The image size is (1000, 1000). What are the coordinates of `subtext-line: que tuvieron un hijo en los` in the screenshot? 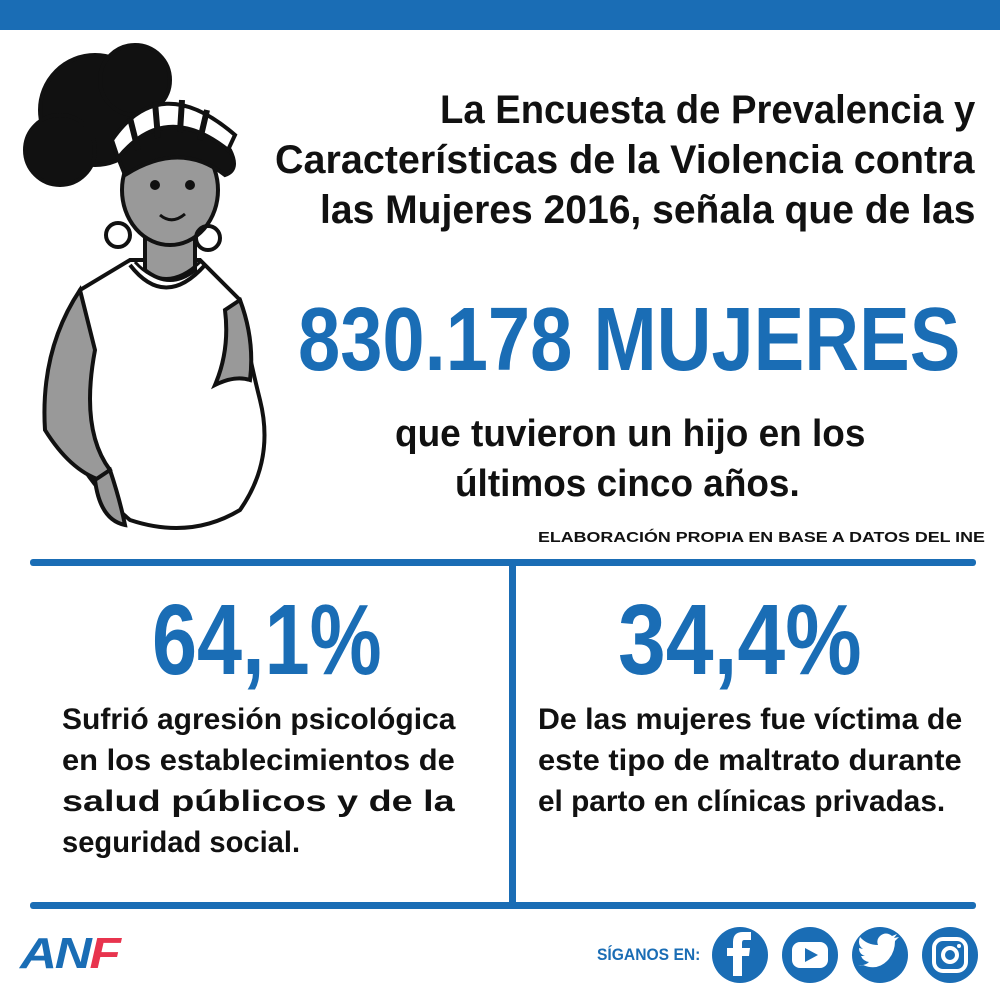 It's located at (630, 434).